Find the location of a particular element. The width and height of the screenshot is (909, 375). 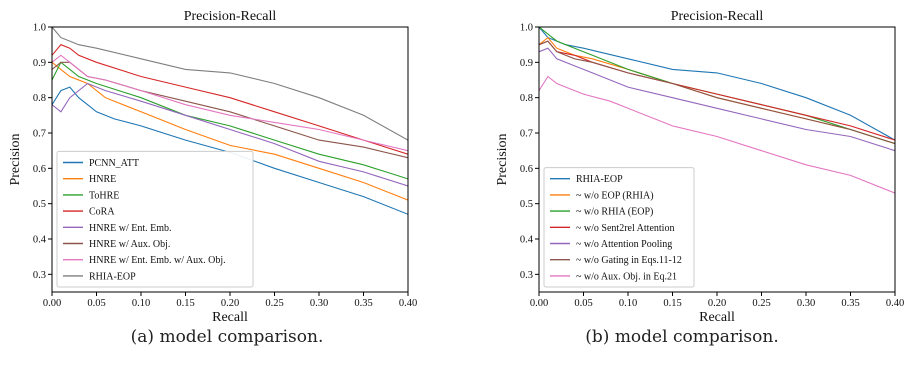

caption-a: (a) model comparison. is located at coordinates (227, 337).